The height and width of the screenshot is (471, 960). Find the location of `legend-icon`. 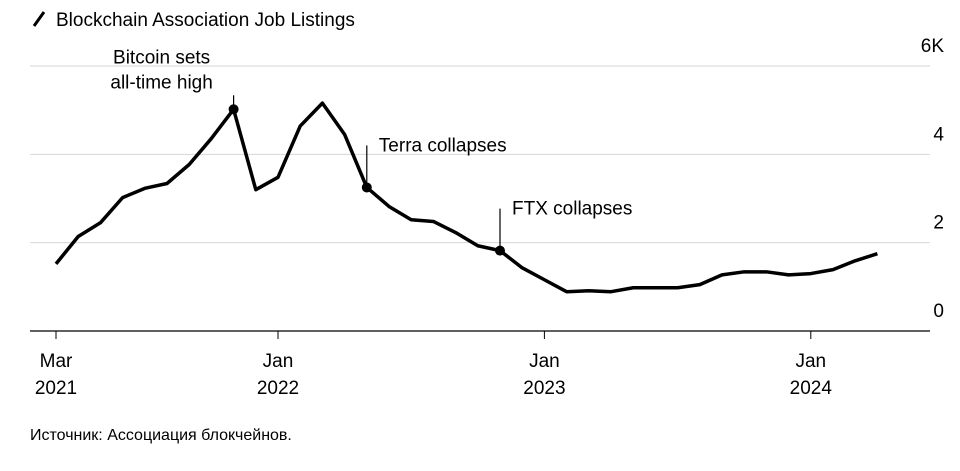

legend-icon is located at coordinates (39, 19).